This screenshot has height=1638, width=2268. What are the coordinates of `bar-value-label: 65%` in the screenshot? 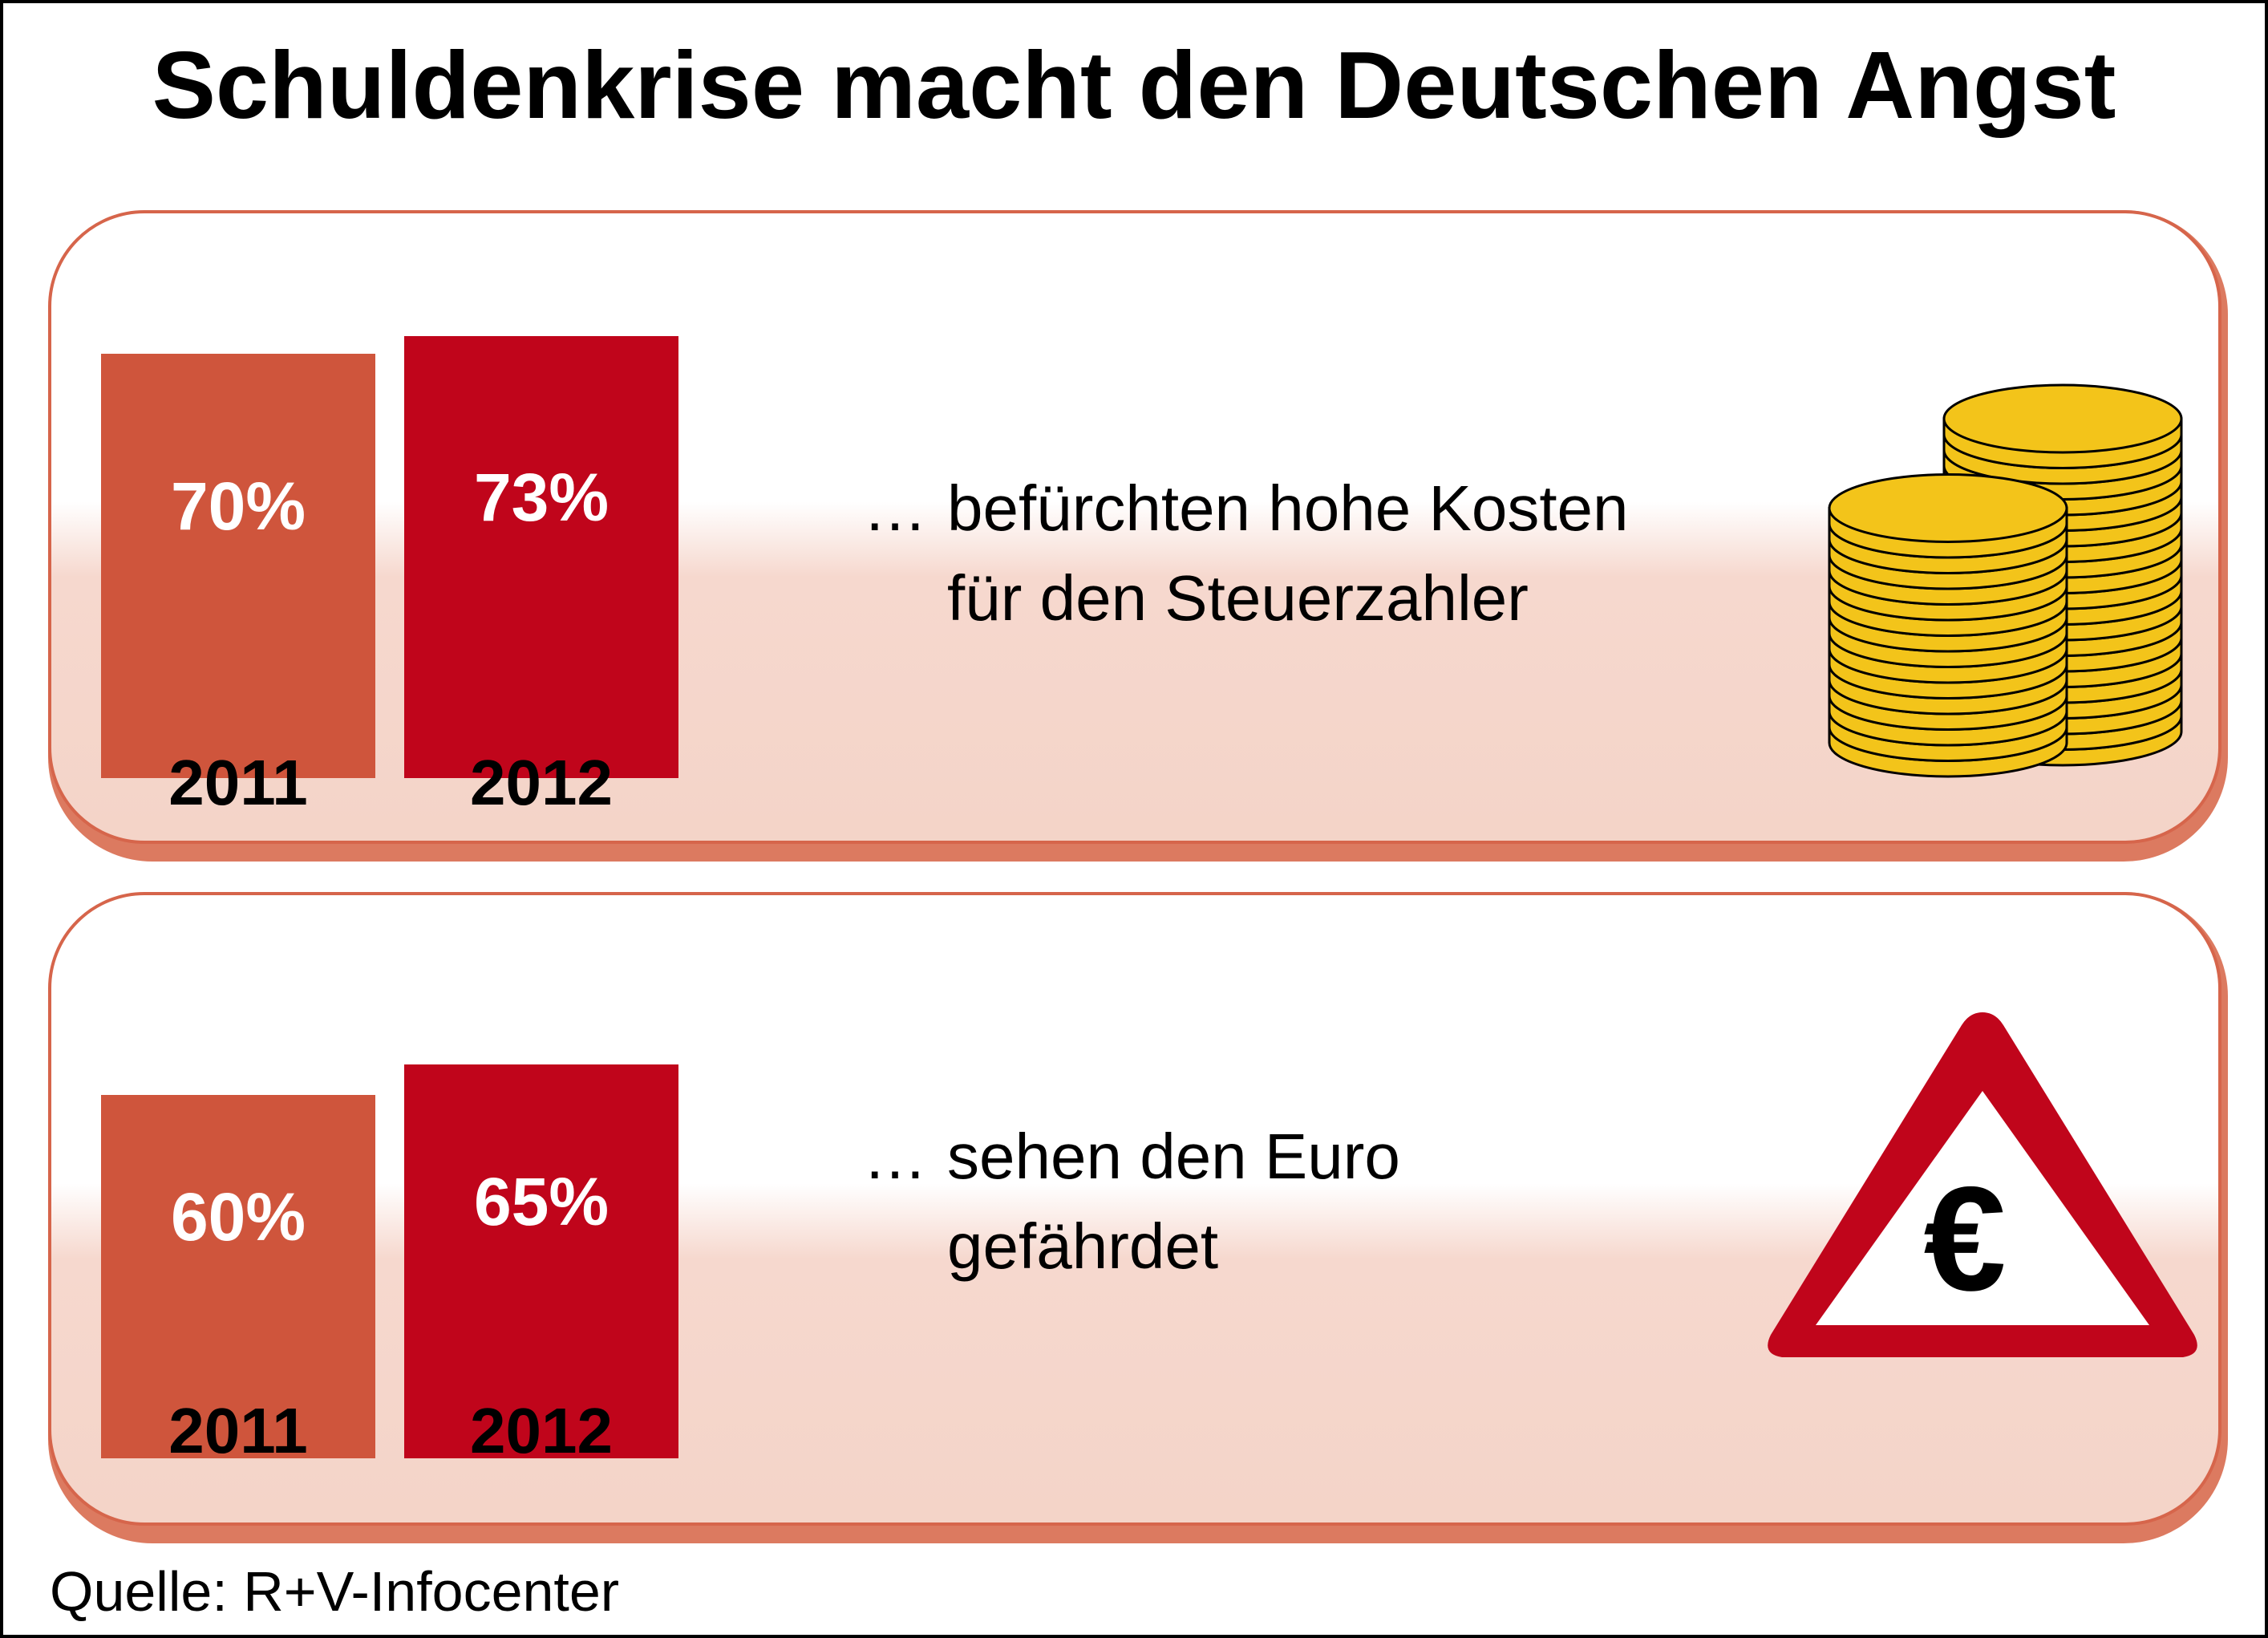 It's located at (541, 1201).